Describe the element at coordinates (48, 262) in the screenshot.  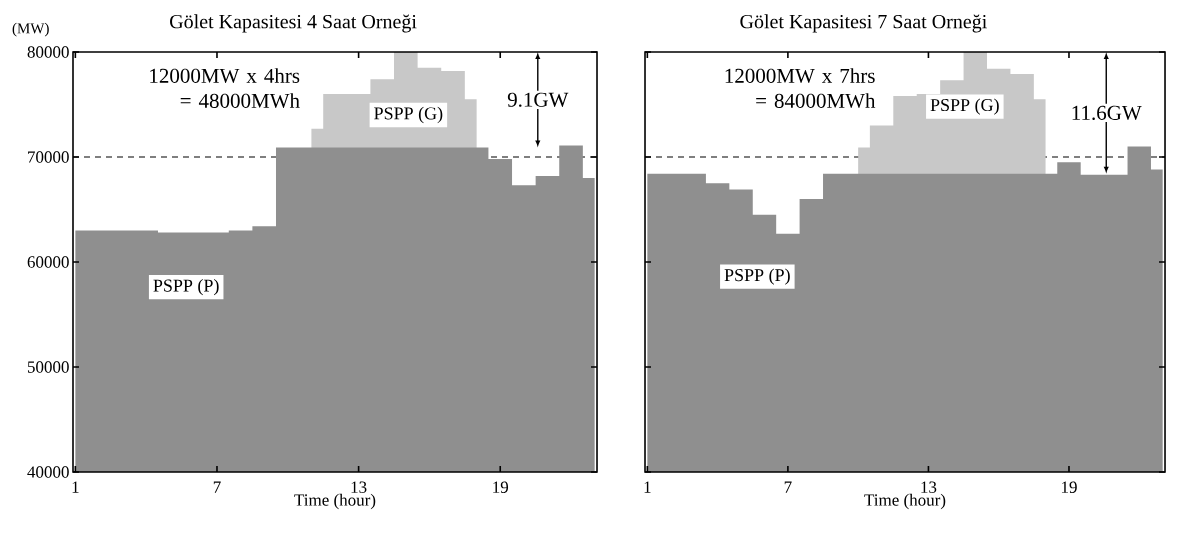
I see `y-tick-label: 60000` at that location.